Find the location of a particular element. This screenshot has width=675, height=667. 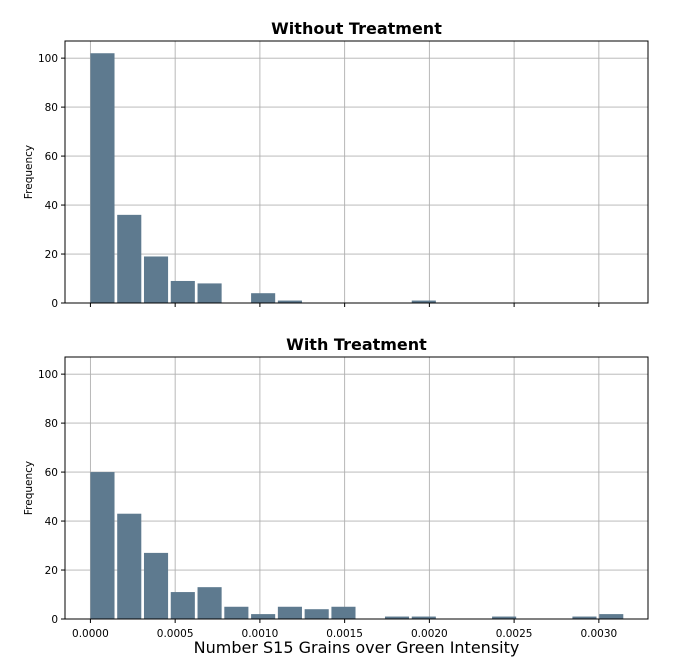

bottom-xtick-label: 0.0005 is located at coordinates (175, 634).